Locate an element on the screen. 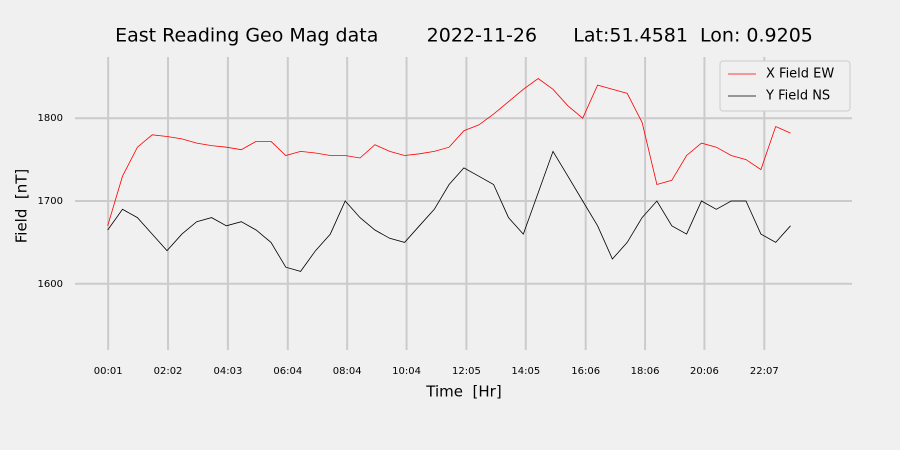 Image resolution: width=900 pixels, height=450 pixels. x-tick-label: 08:04 is located at coordinates (347, 371).